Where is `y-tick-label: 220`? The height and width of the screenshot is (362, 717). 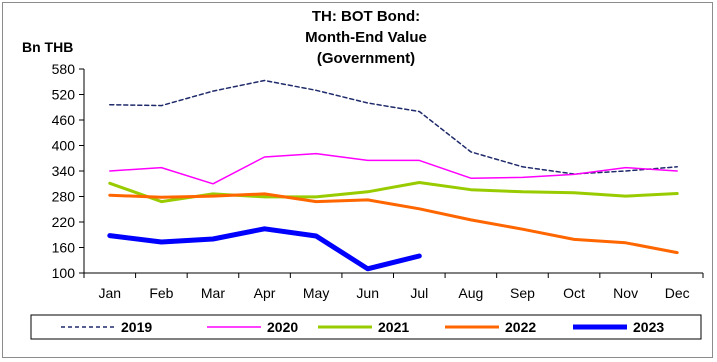 y-tick-label: 220 is located at coordinates (64, 222).